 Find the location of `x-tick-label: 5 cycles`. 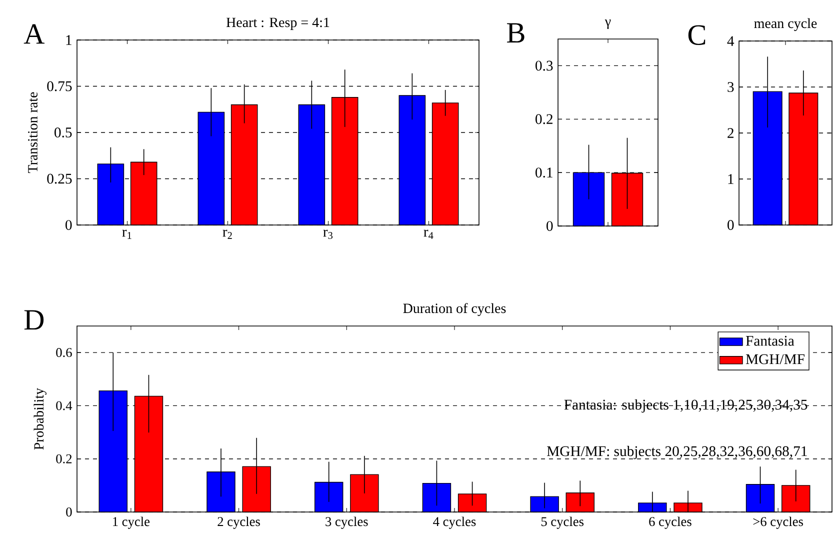

x-tick-label: 5 cycles is located at coordinates (562, 522).